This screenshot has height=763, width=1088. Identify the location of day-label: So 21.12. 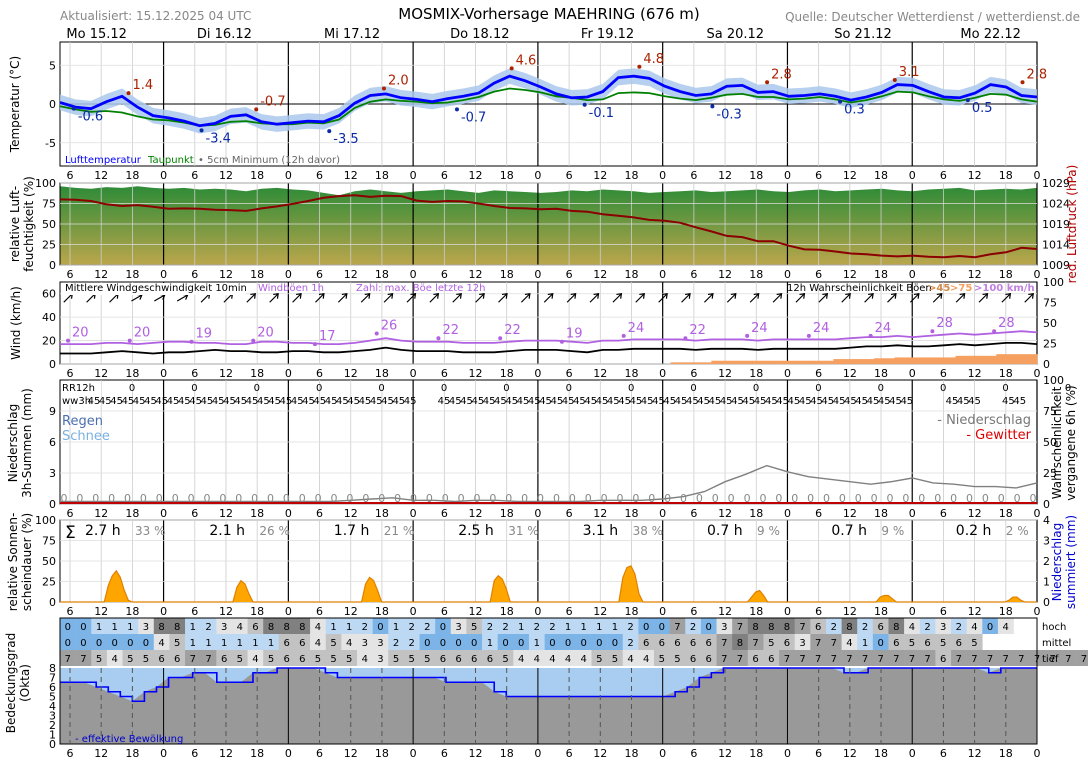
(863, 34).